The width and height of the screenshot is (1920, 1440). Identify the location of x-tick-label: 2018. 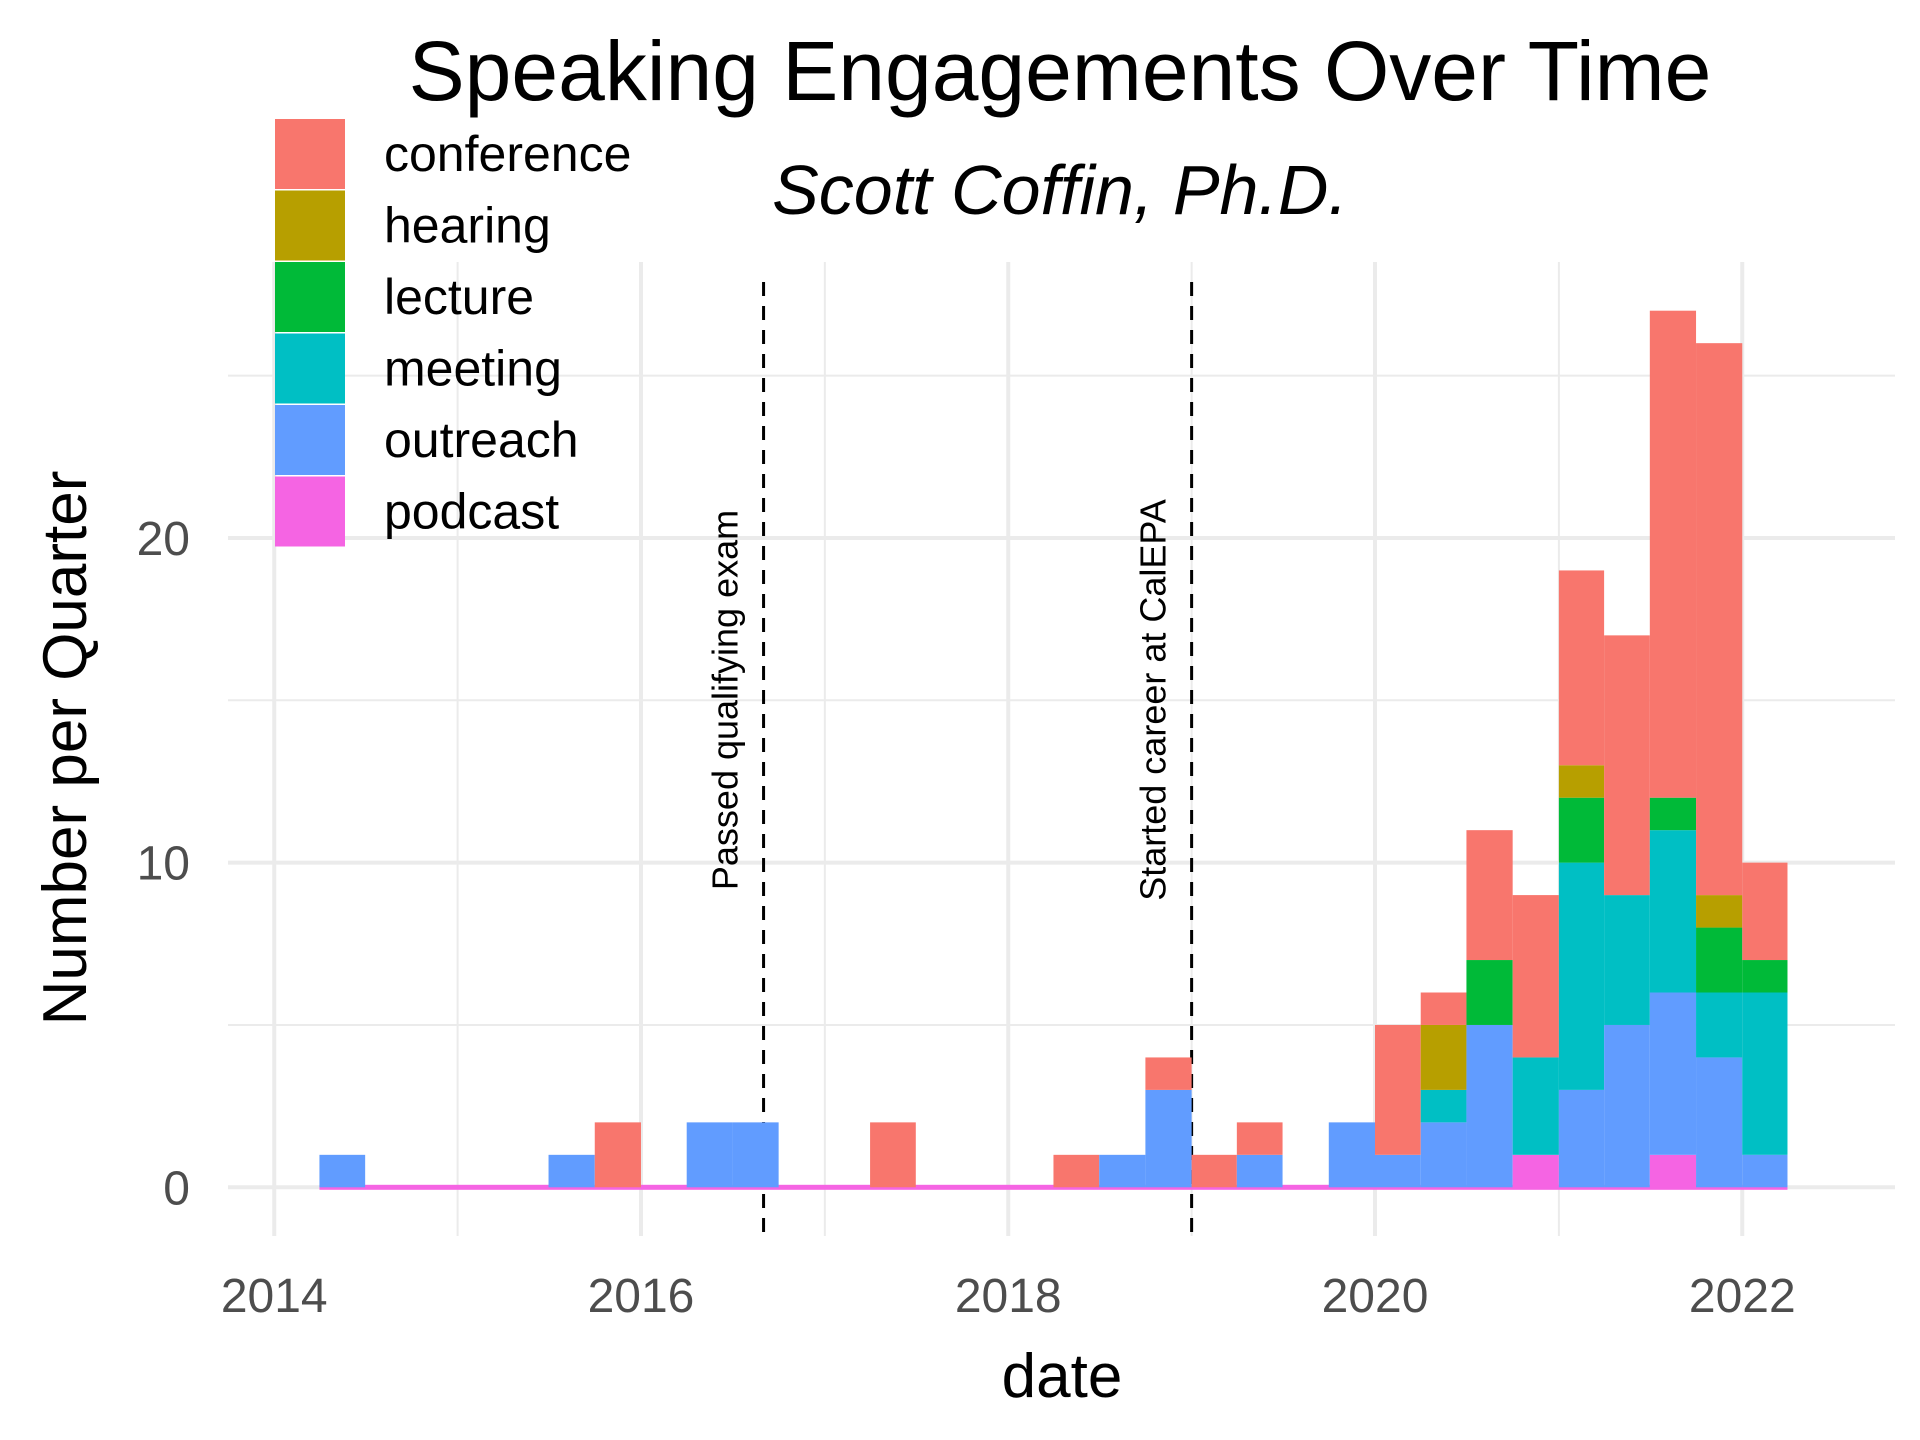
(1008, 1296).